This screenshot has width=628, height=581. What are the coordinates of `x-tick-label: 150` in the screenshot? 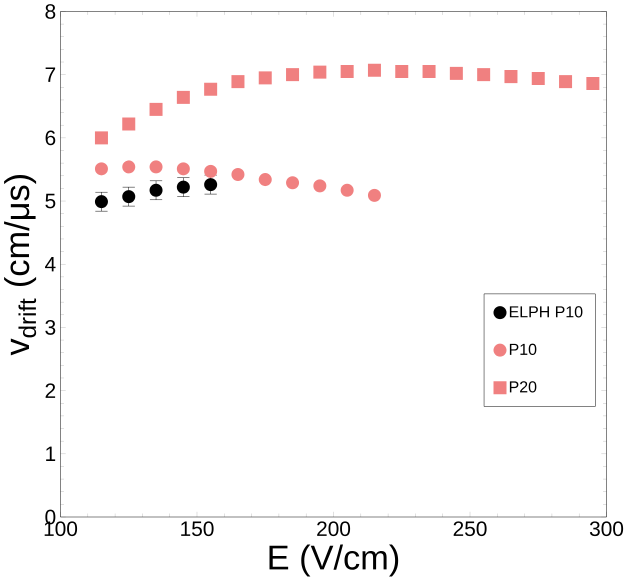 It's located at (197, 529).